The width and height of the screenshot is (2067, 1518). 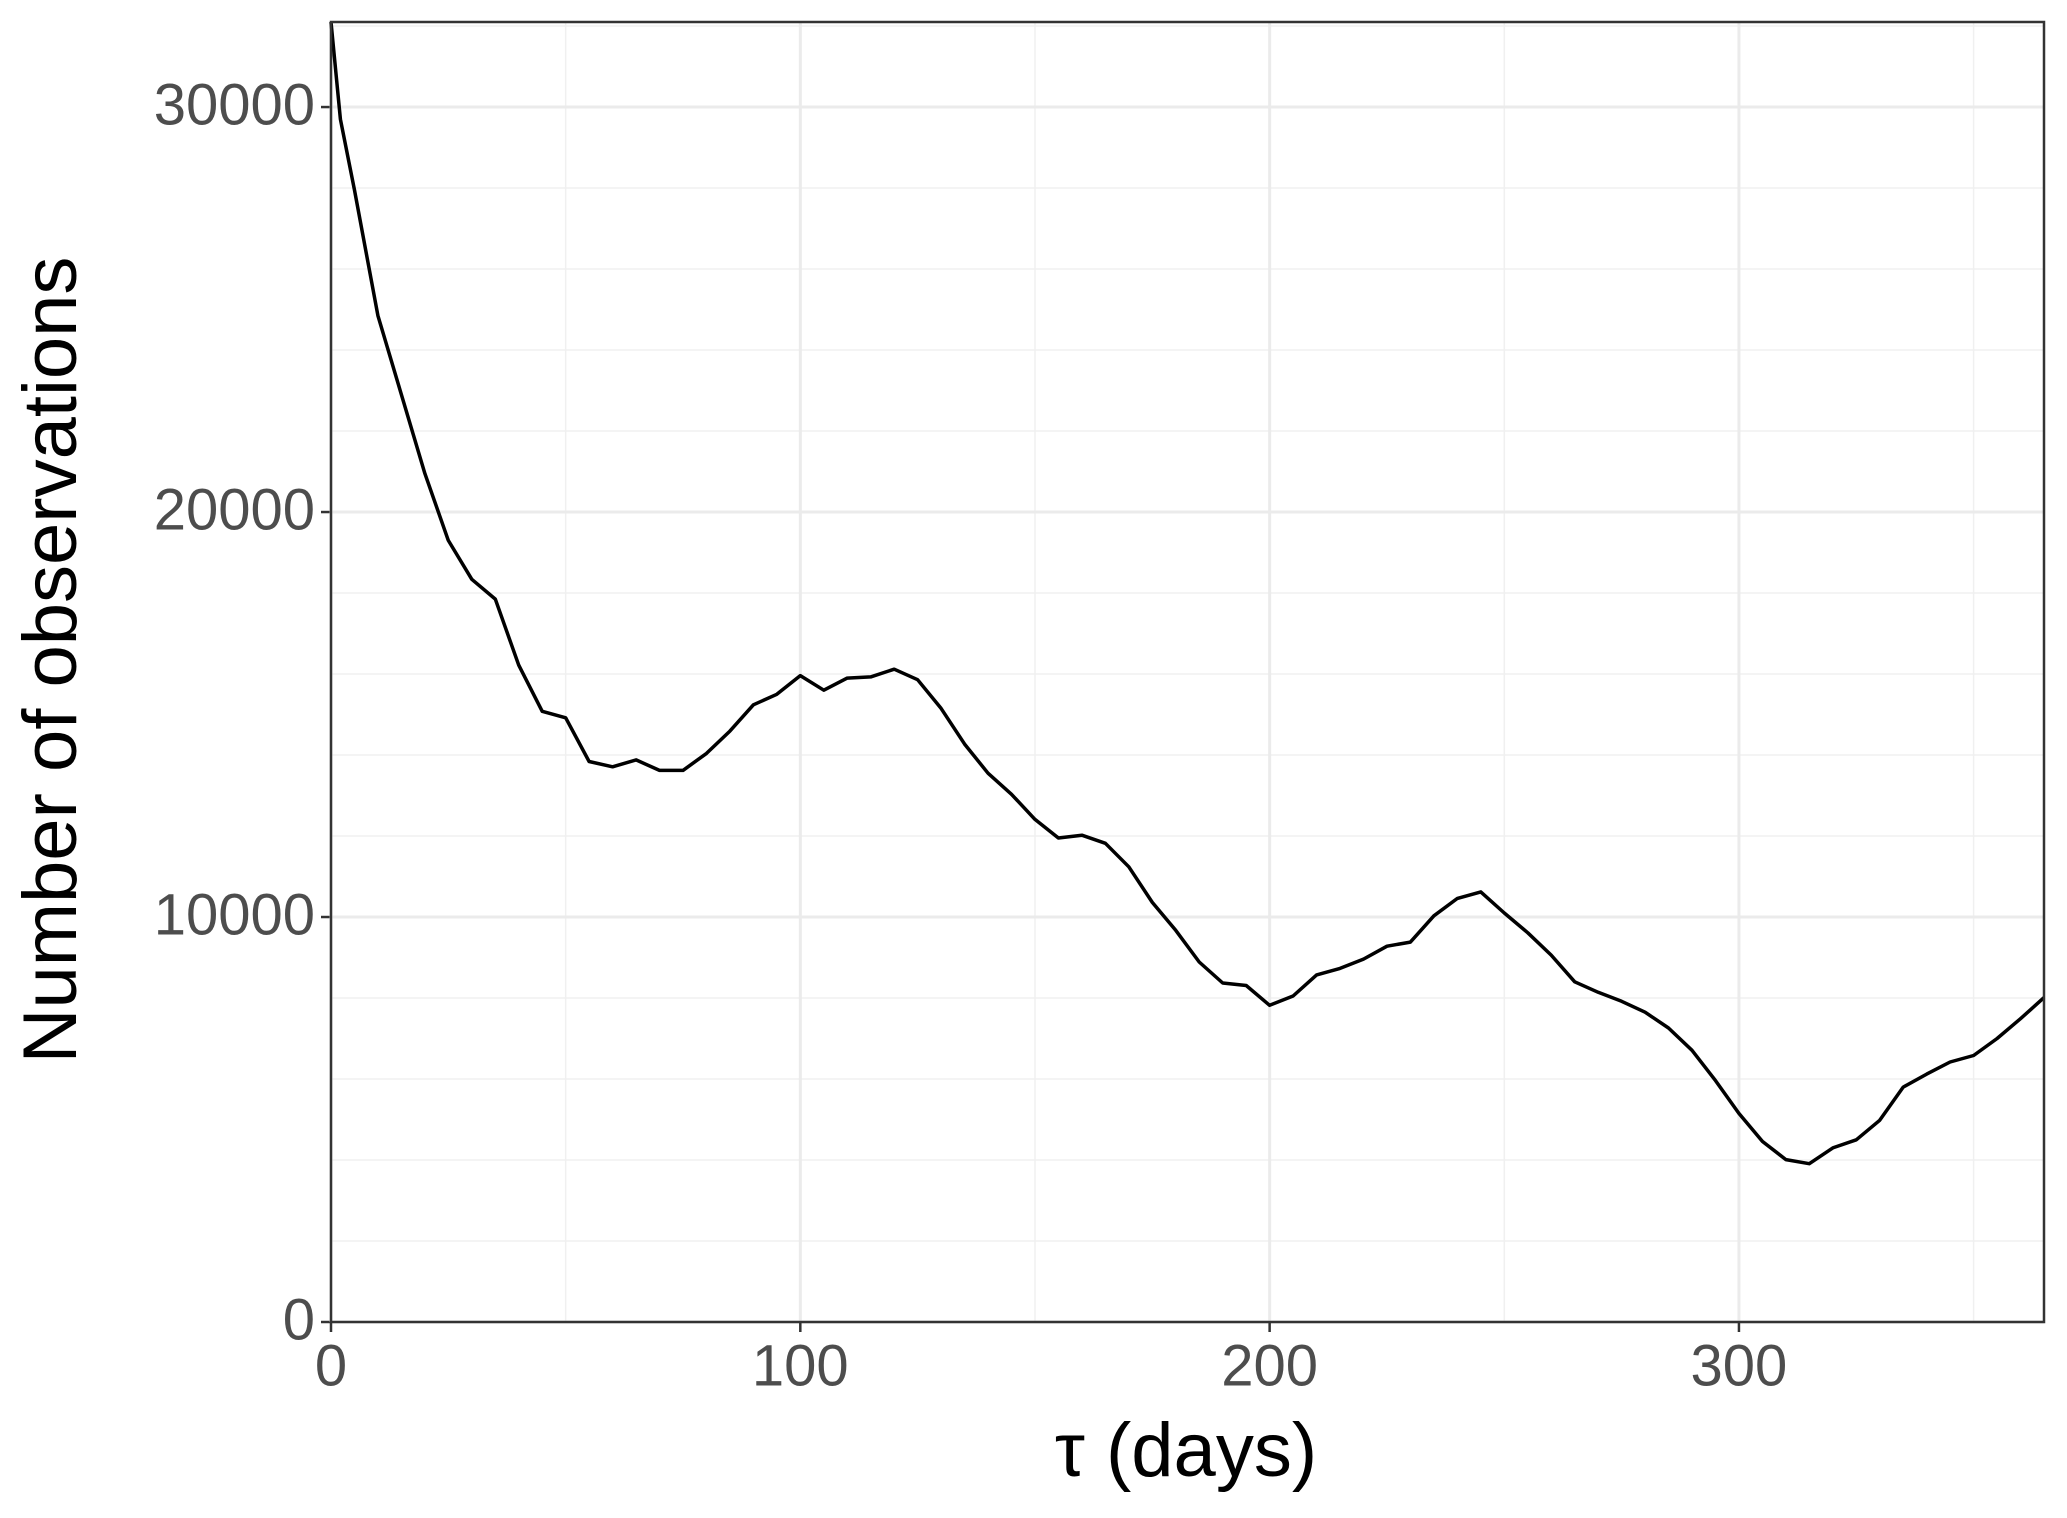 I want to click on y-tick-label: 10000, so click(x=234, y=914).